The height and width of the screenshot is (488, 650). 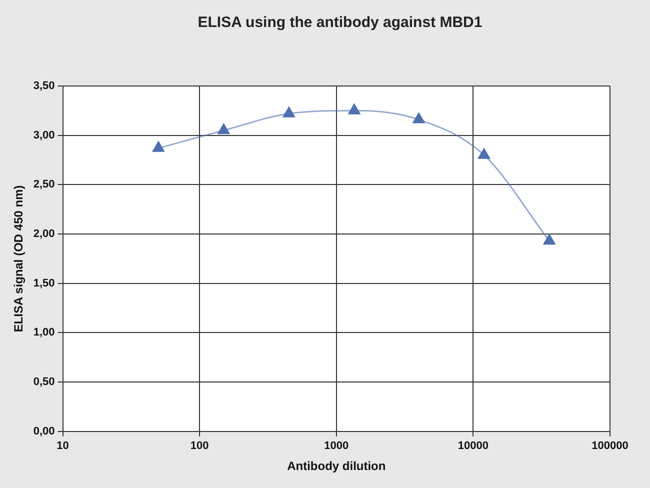 What do you see at coordinates (44, 382) in the screenshot?
I see `y-tick-label: 0,50` at bounding box center [44, 382].